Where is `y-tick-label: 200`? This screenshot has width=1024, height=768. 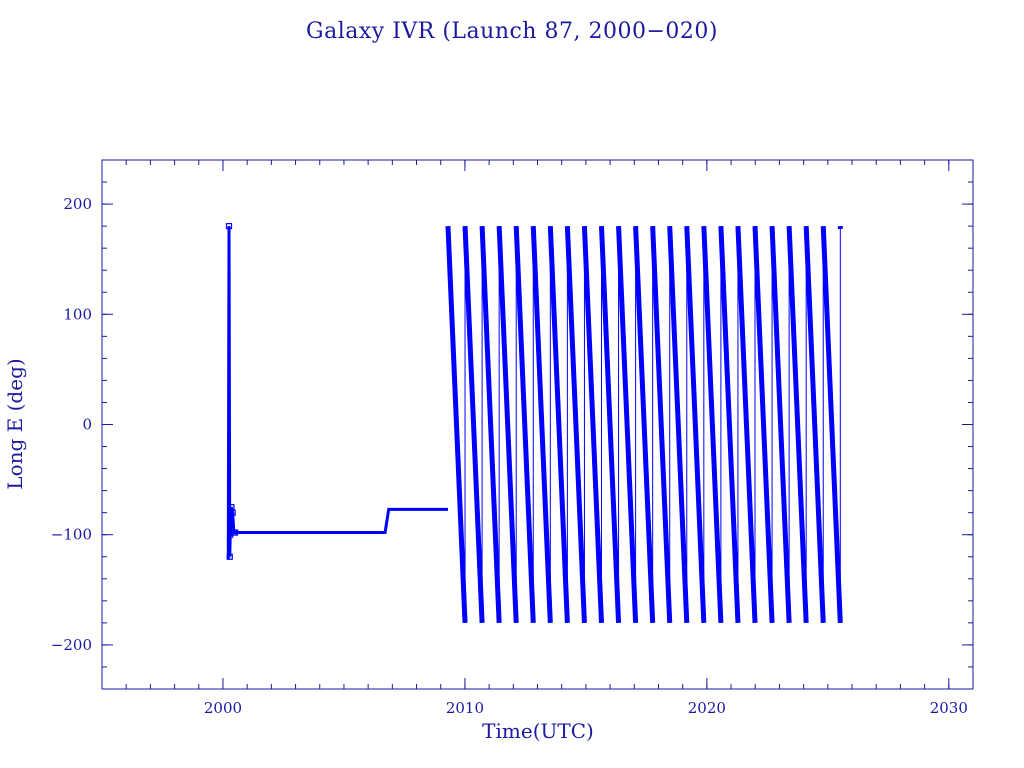 y-tick-label: 200 is located at coordinates (77, 204).